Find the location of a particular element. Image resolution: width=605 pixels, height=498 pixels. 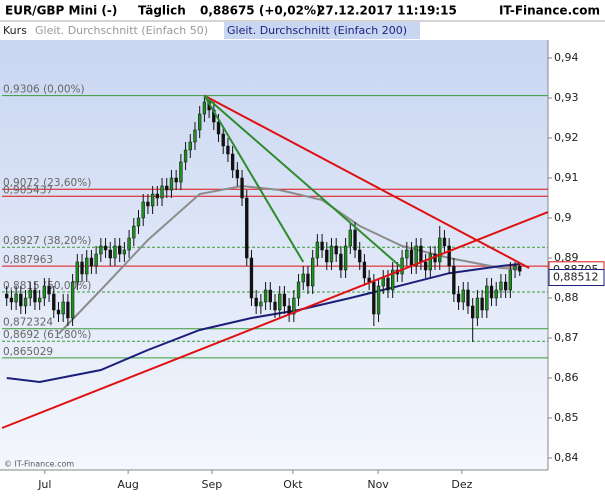

price-marker is located at coordinates (576, 278).